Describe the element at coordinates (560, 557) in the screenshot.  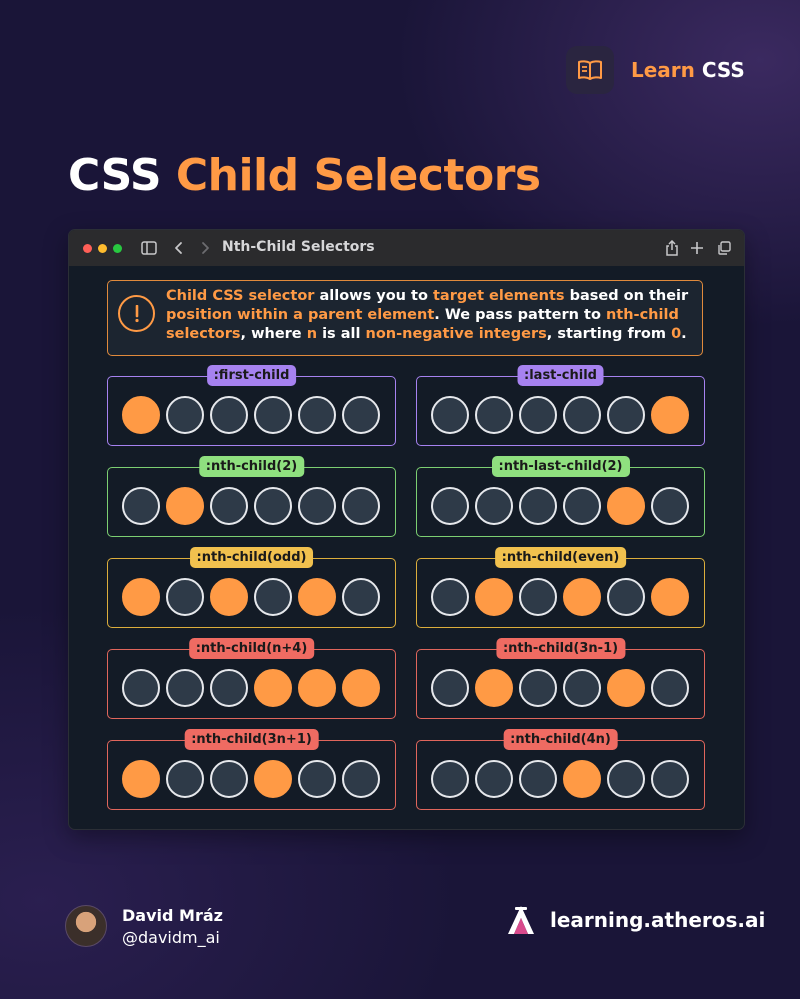
I see `selector-label: :nth-child(even)` at that location.